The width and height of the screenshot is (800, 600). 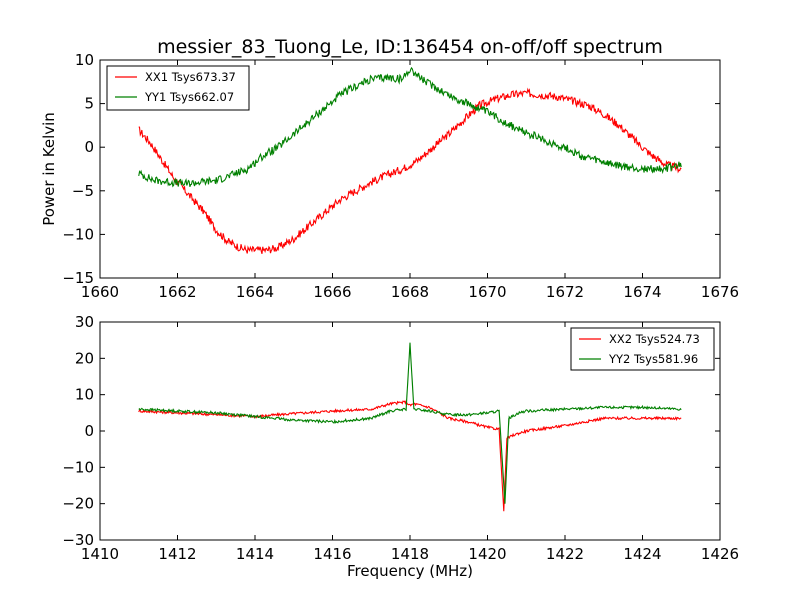 I want to click on legend-label: YY2 Tsys581.96, so click(x=653, y=359).